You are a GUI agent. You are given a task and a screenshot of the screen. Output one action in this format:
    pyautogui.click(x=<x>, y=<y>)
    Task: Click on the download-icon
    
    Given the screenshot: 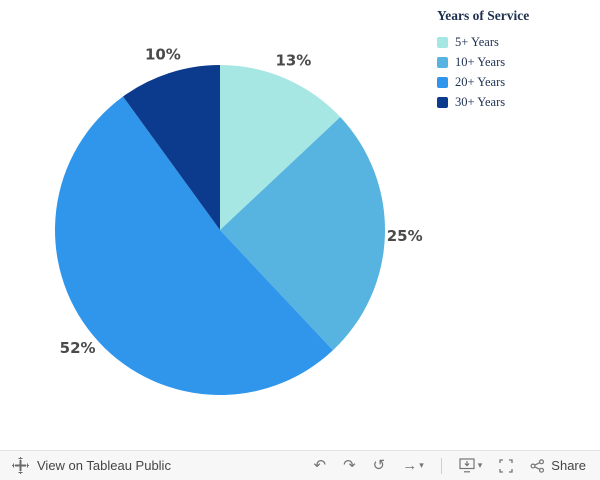 What is the action you would take?
    pyautogui.click(x=467, y=465)
    